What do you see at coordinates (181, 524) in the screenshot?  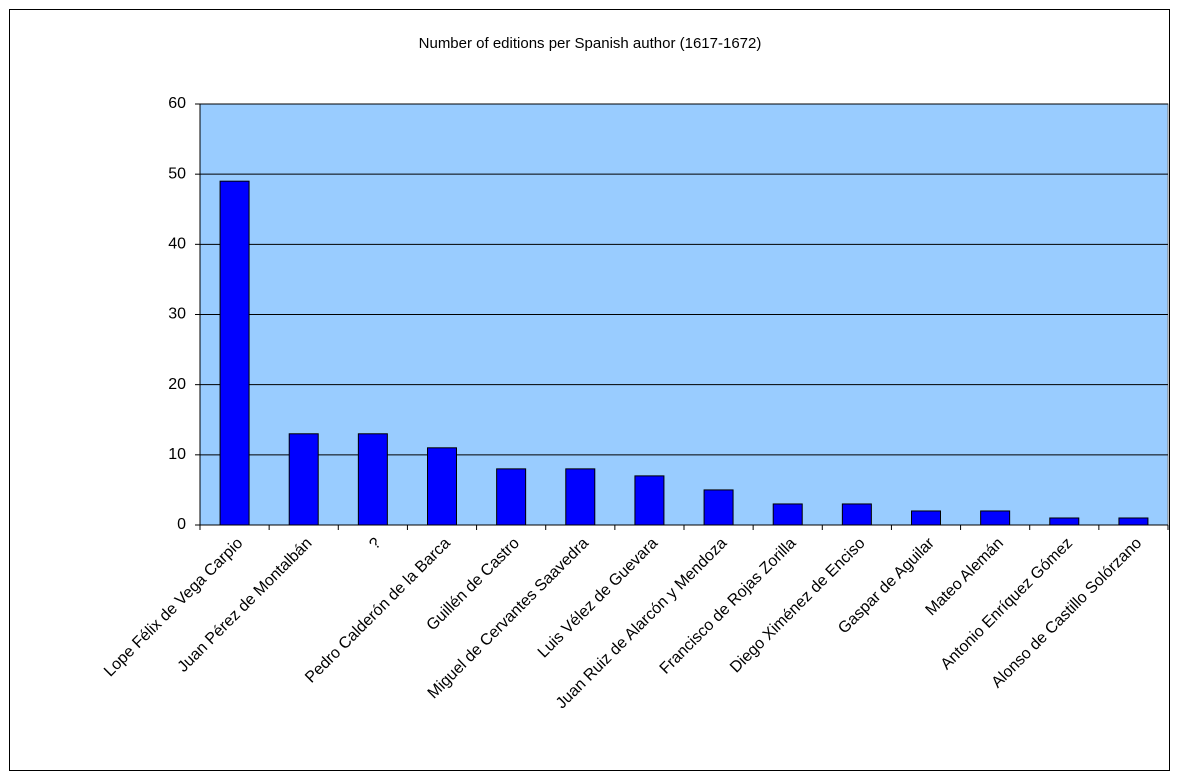 I see `y-tick-label: 0` at bounding box center [181, 524].